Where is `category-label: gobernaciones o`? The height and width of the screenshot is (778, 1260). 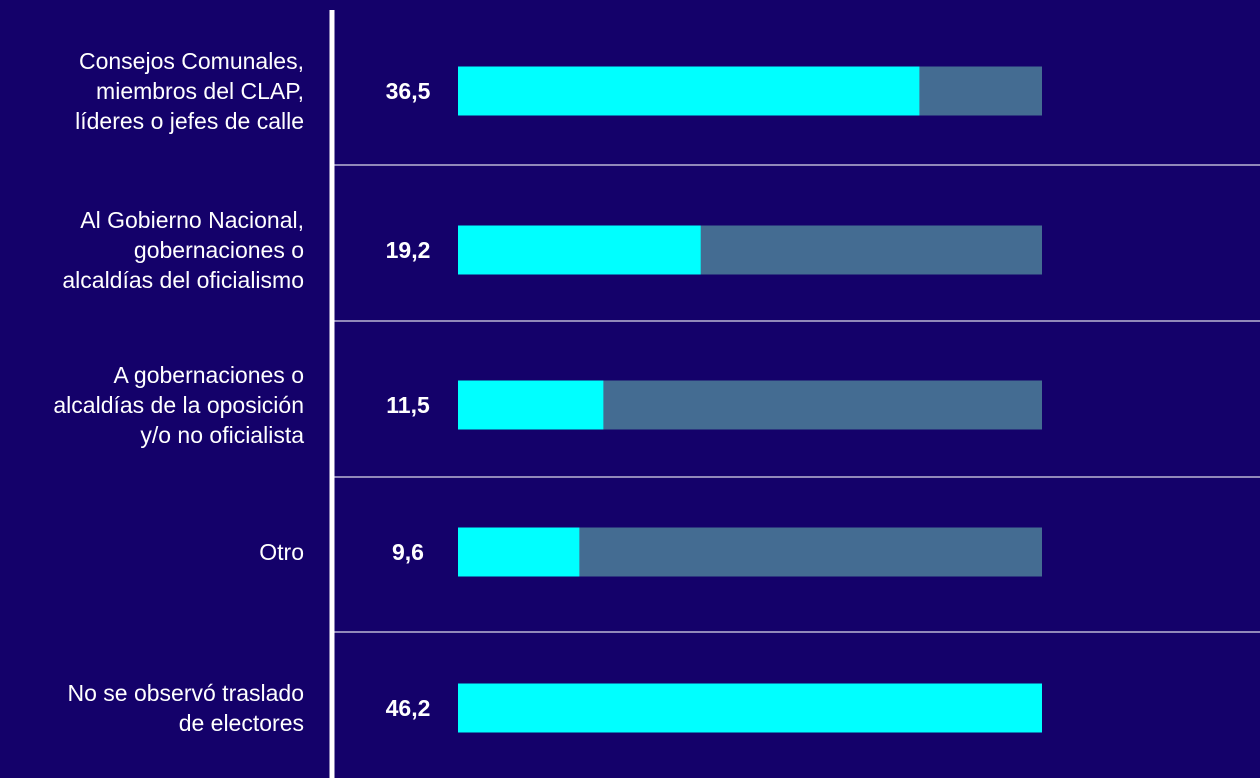 category-label: gobernaciones o is located at coordinates (219, 250).